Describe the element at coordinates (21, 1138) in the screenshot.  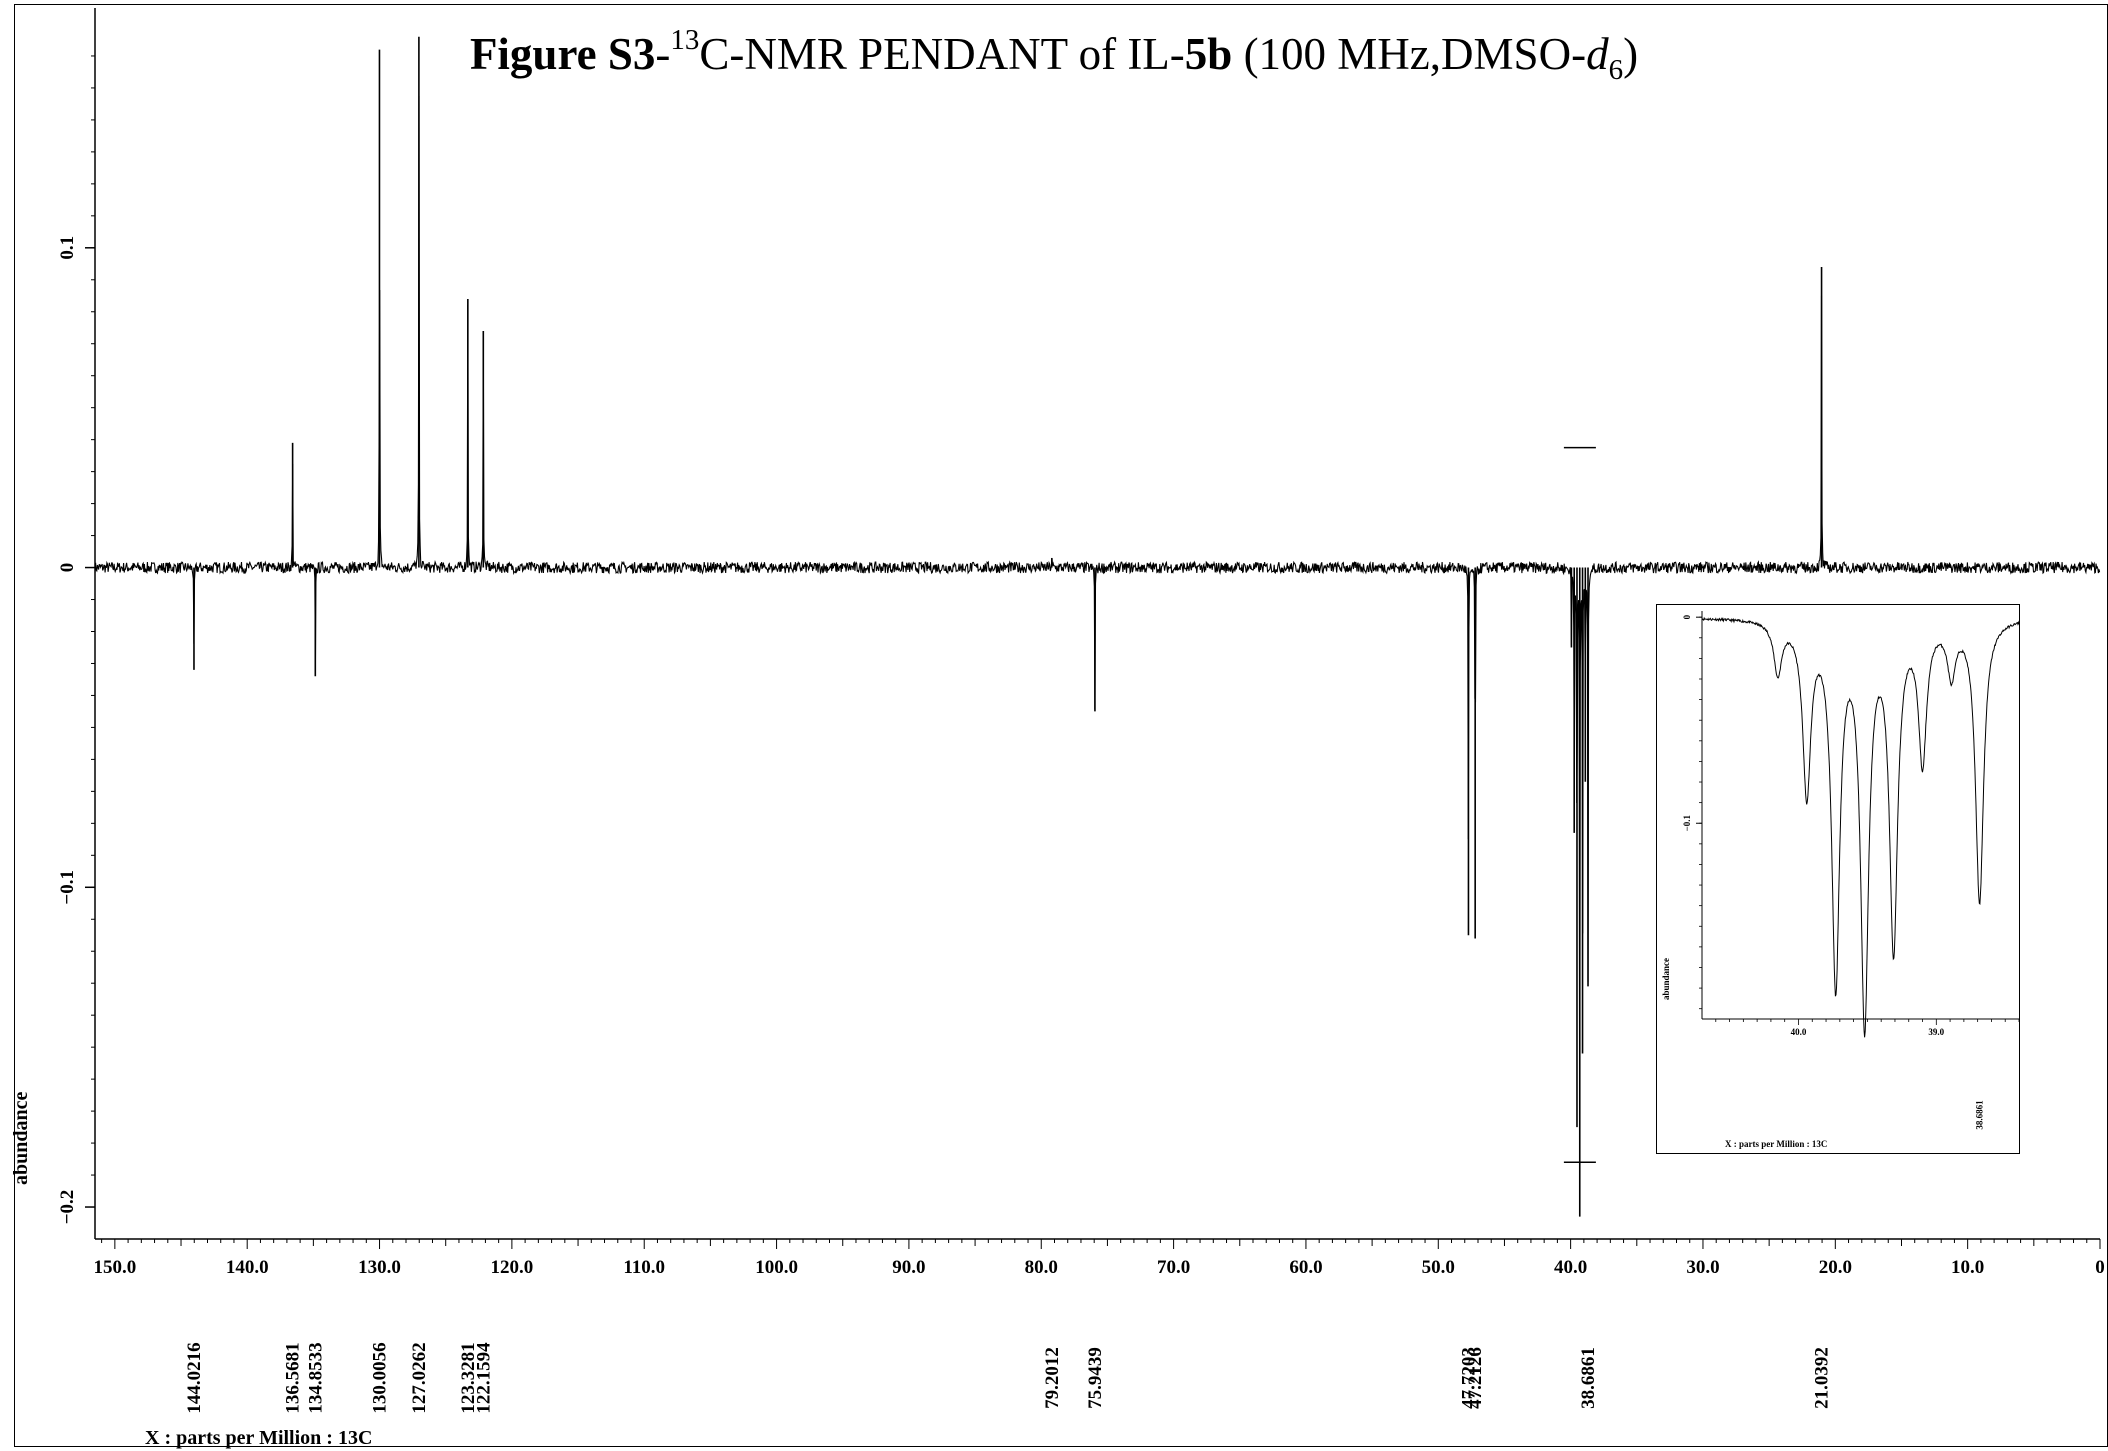
I see `y-axis-label: abundance` at that location.